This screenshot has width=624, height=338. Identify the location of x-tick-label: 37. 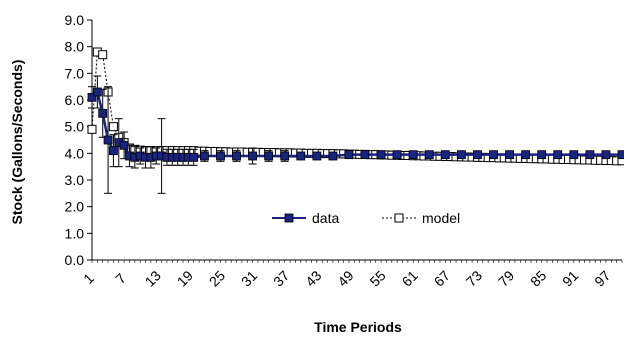
(281, 278).